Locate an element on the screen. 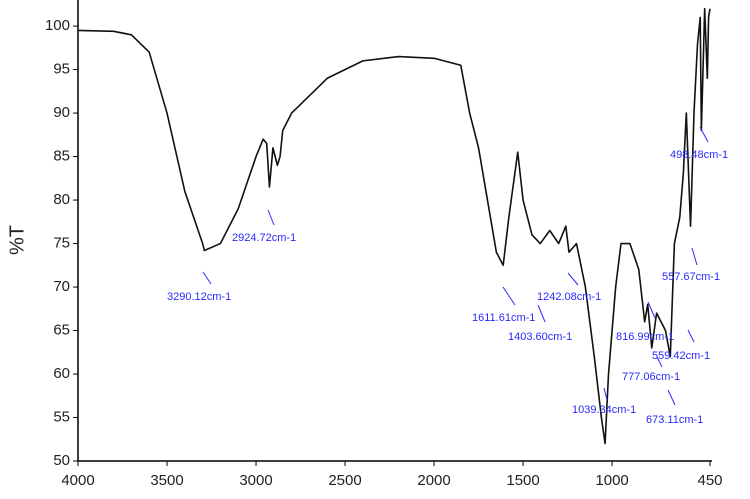 The width and height of the screenshot is (750, 499). y-tick-label: 95 is located at coordinates (61, 69).